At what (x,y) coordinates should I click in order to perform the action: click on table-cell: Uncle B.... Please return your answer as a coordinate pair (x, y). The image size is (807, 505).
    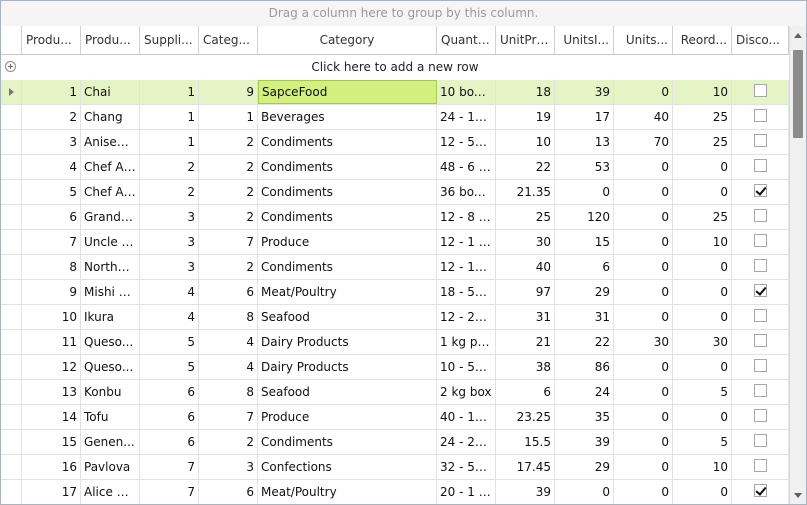
    Looking at the image, I should click on (110, 242).